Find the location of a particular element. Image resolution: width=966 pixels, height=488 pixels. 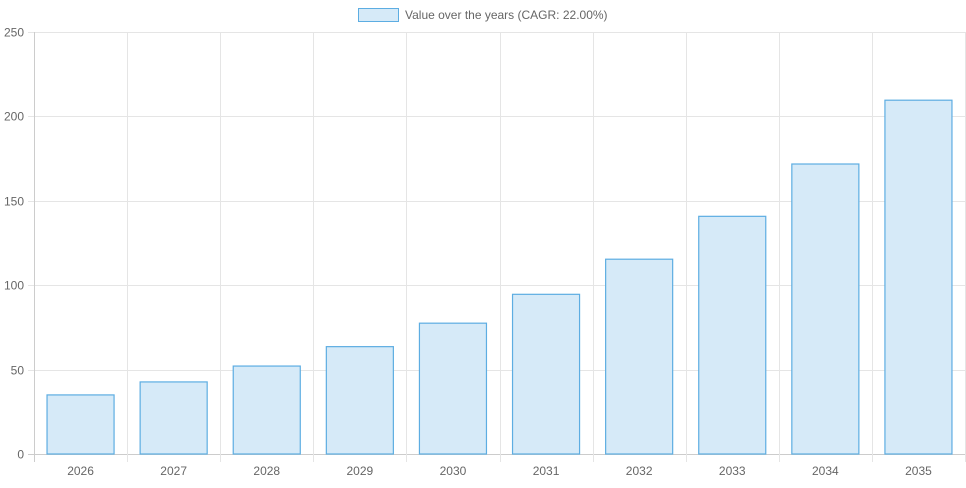

x-tick-label: 2034 is located at coordinates (825, 471).